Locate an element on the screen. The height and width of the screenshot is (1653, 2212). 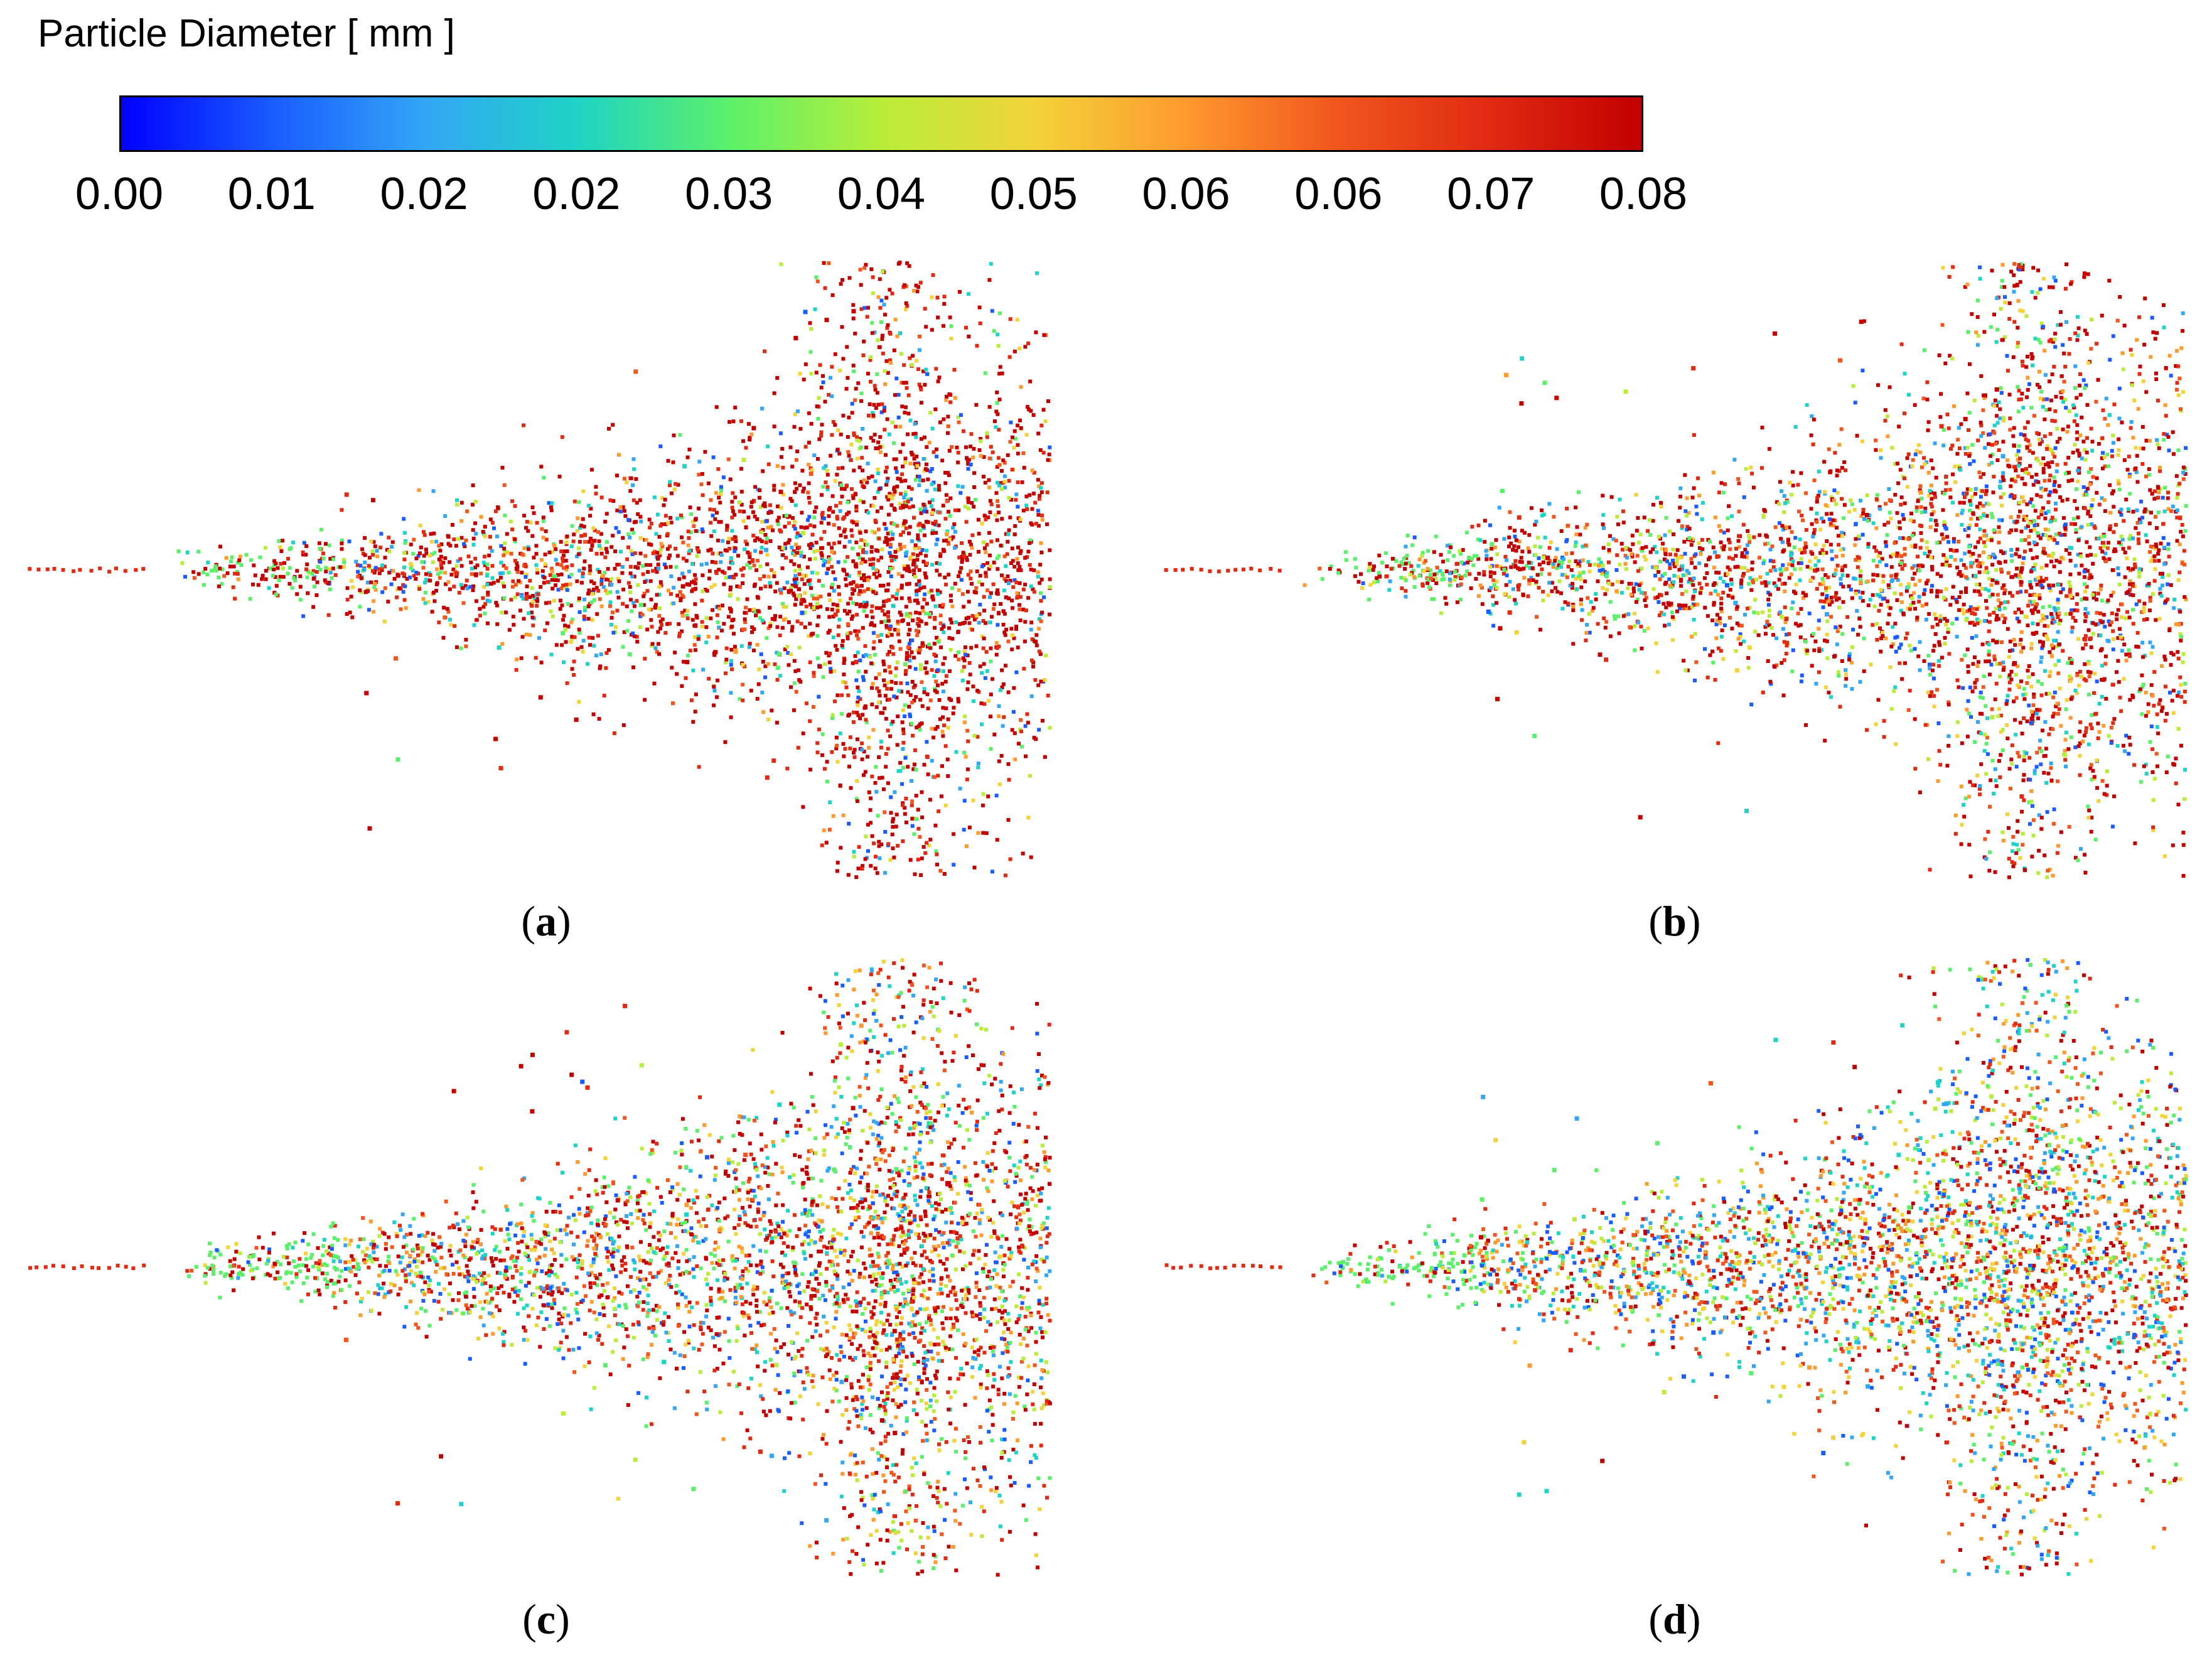
caption-d: (d) is located at coordinates (1674, 1619).